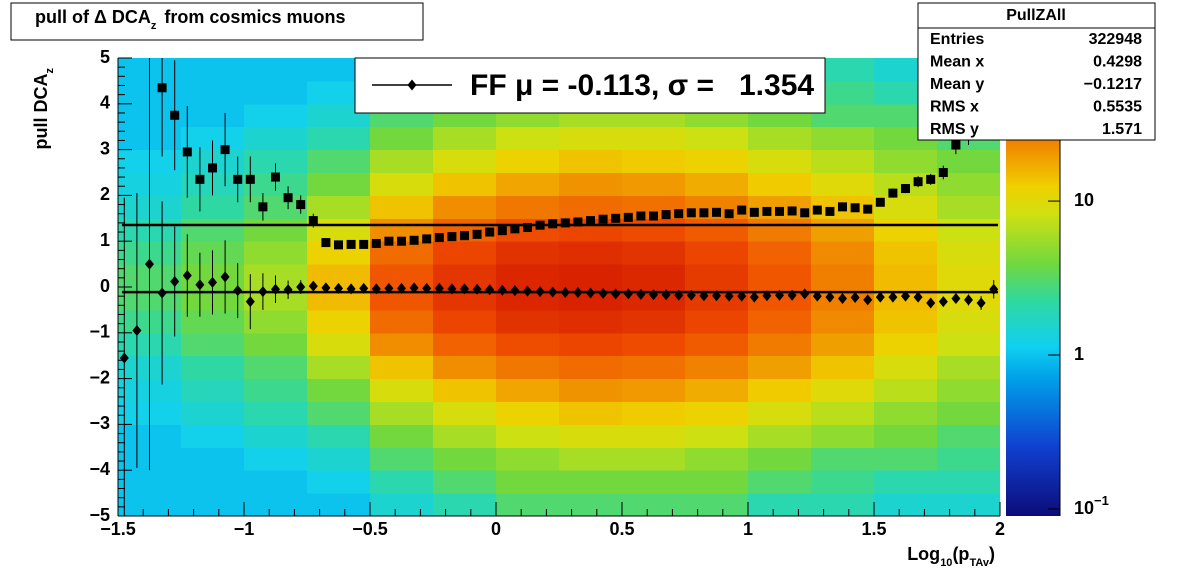  I want to click on ylabel-sub: z, so click(50, 71).